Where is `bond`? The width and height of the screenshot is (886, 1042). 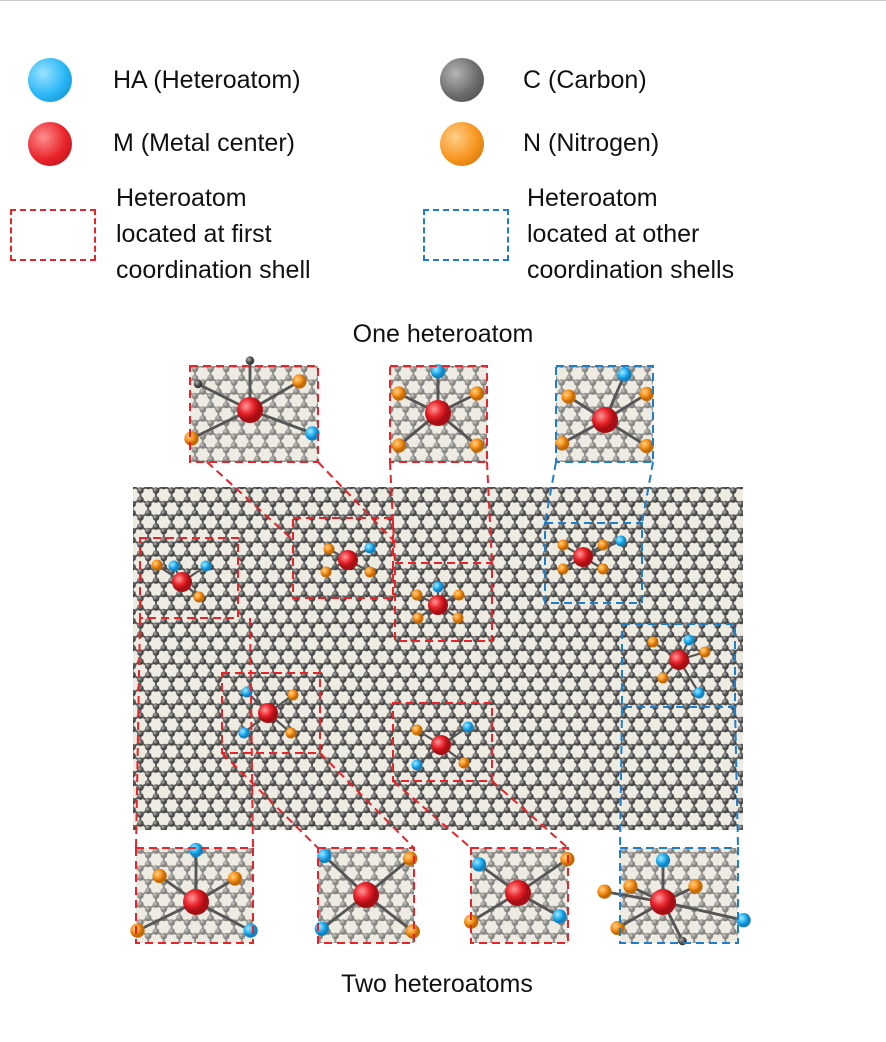 bond is located at coordinates (703, 911).